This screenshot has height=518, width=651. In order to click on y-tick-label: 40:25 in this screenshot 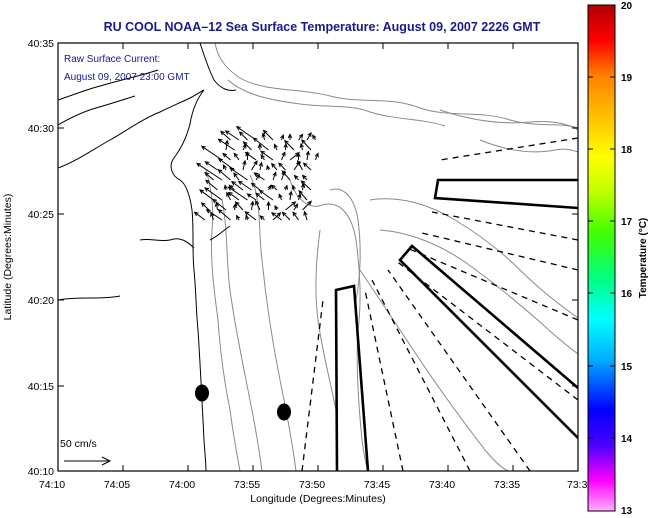, I will do `click(41, 215)`.